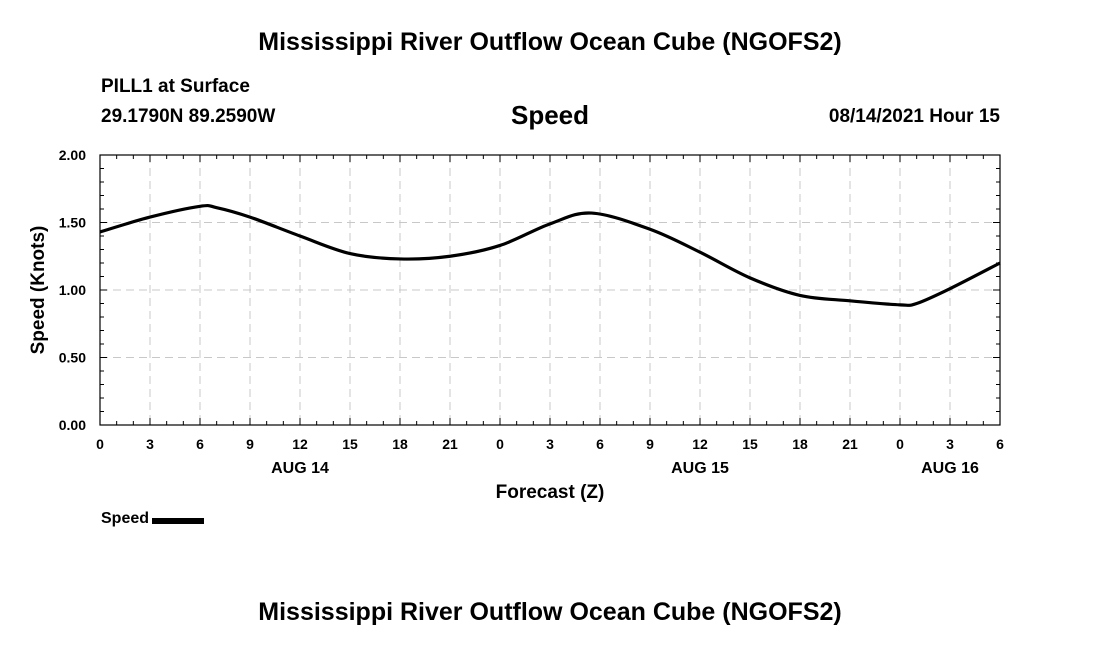 This screenshot has height=650, width=1100. What do you see at coordinates (300, 468) in the screenshot?
I see `x-date-label: AUG 14` at bounding box center [300, 468].